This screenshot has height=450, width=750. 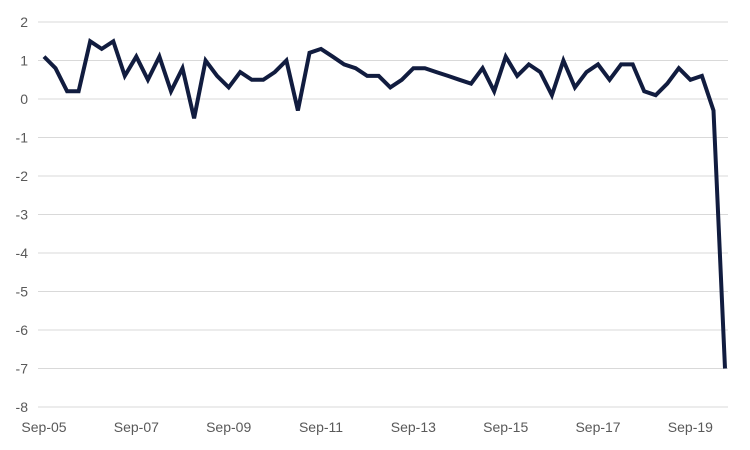 What do you see at coordinates (597, 427) in the screenshot?
I see `x-tick-label: Sep-17` at bounding box center [597, 427].